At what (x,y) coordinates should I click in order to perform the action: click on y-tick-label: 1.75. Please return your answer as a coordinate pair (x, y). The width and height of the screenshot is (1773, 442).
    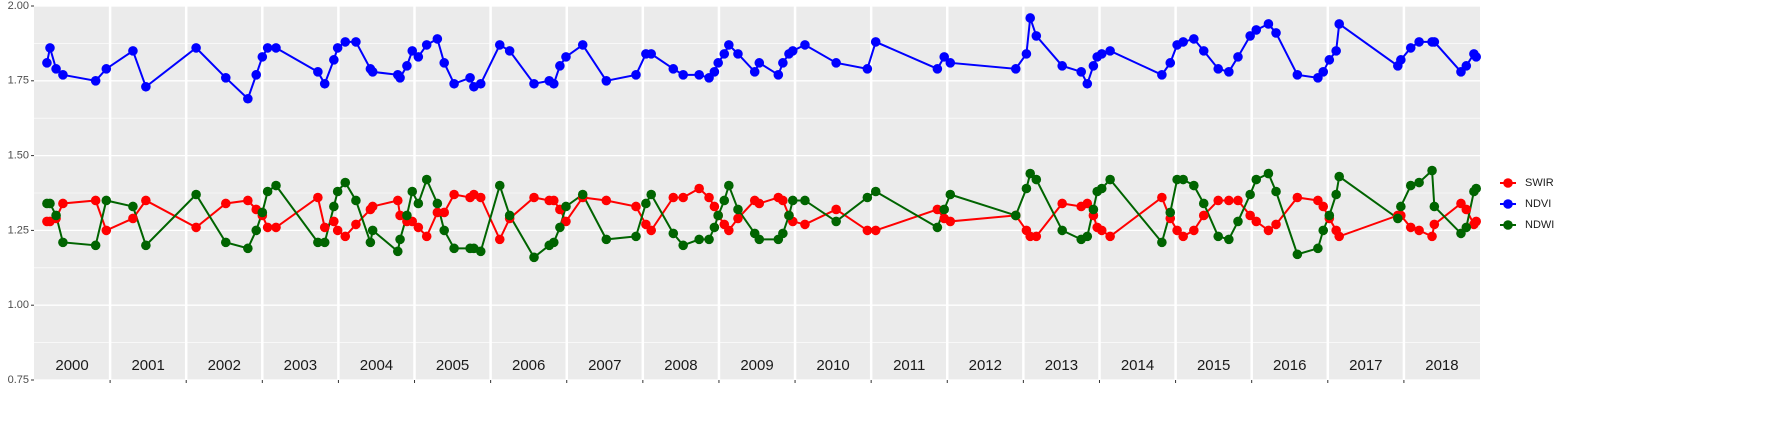
    Looking at the image, I should click on (18, 81).